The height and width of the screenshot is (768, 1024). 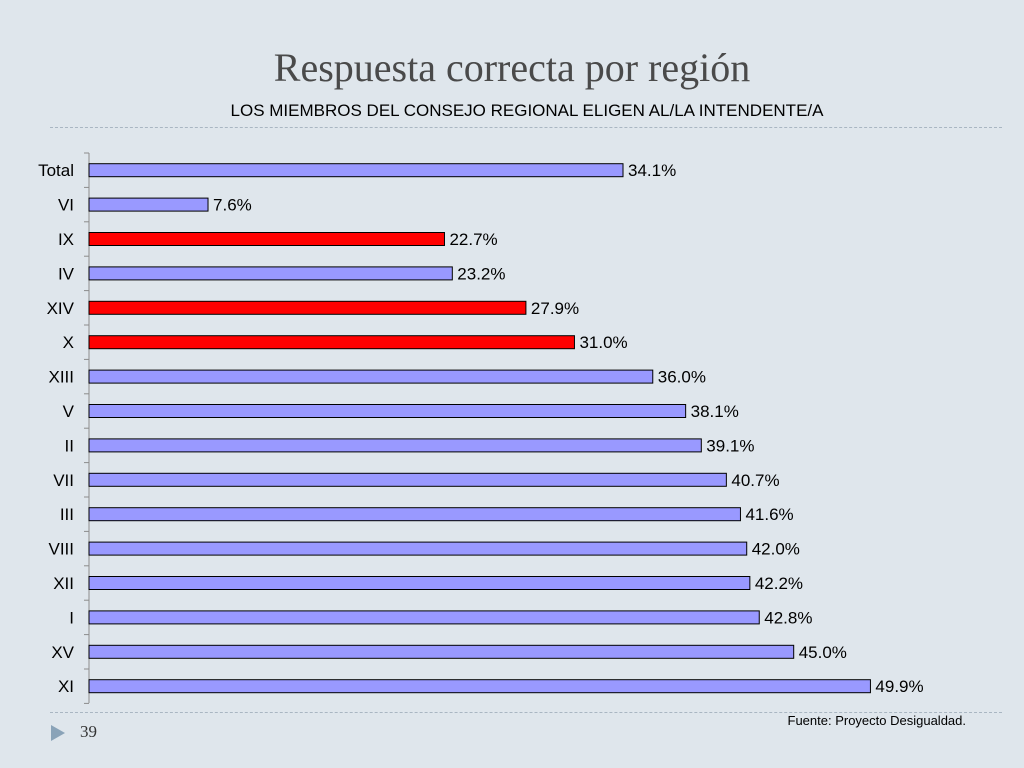 I want to click on value-label: 7.6%, so click(x=232, y=205).